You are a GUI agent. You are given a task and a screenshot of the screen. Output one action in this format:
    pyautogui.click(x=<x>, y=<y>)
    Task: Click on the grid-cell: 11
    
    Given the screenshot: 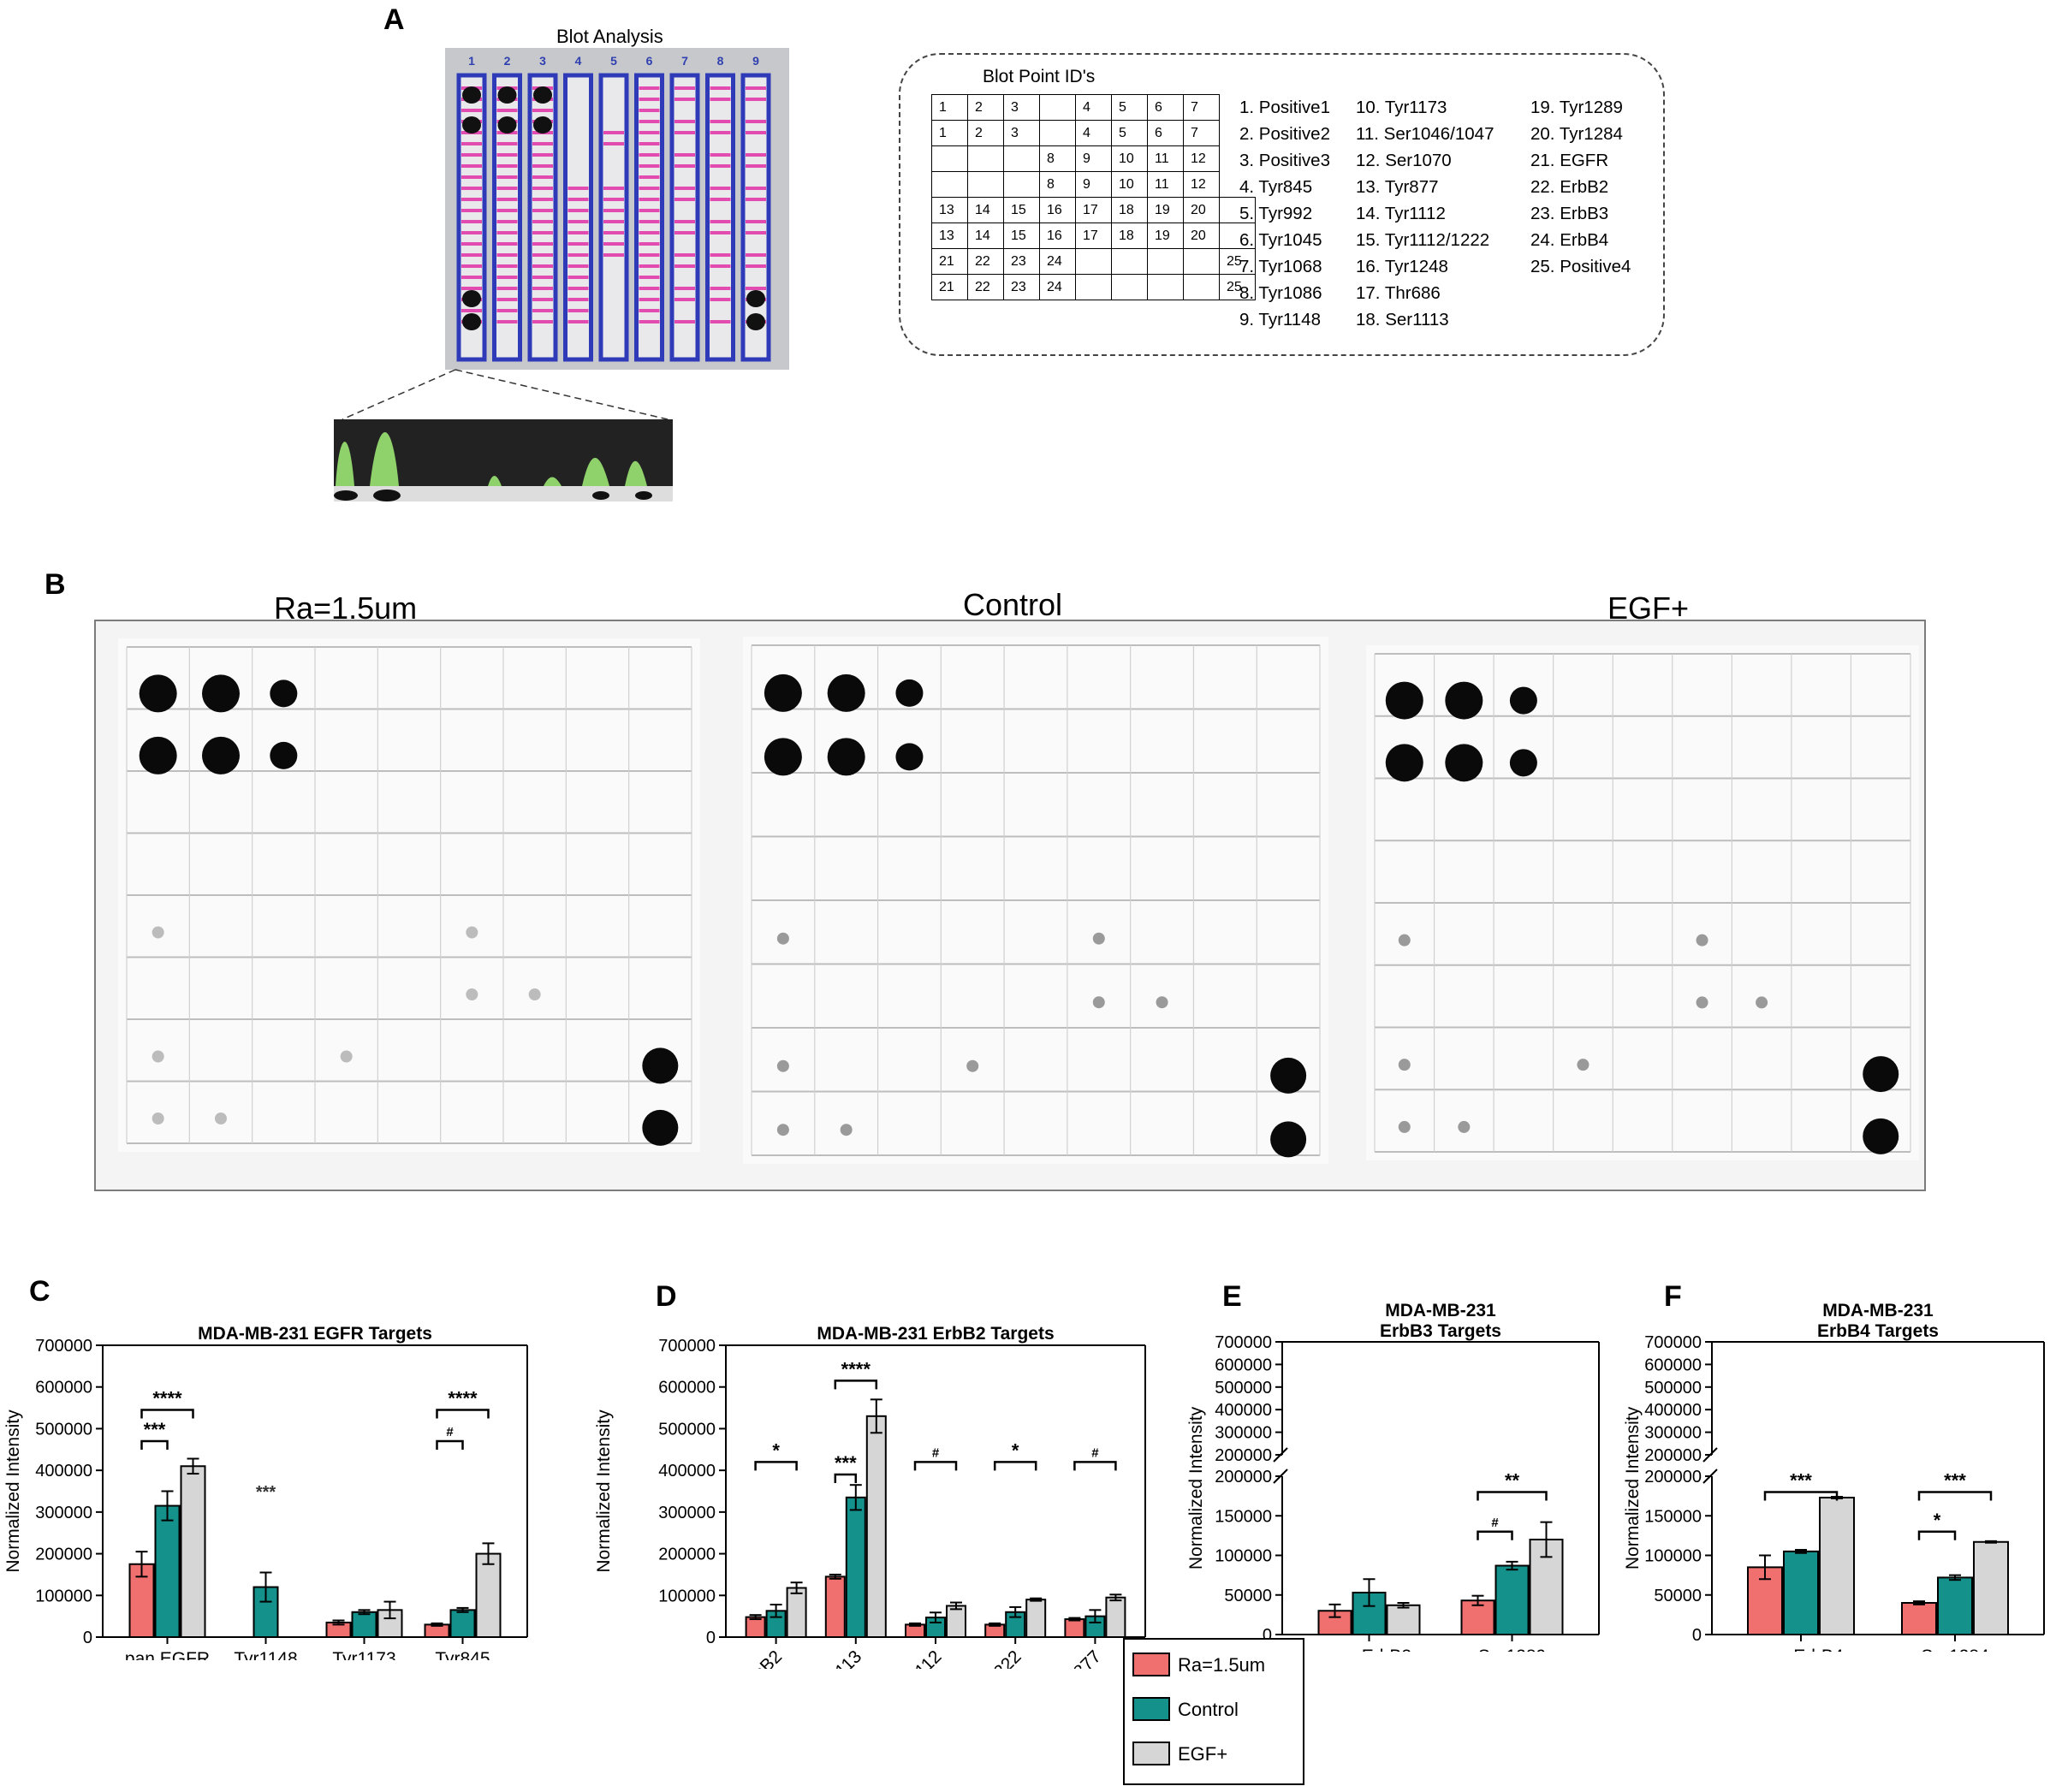 What is the action you would take?
    pyautogui.click(x=1165, y=184)
    